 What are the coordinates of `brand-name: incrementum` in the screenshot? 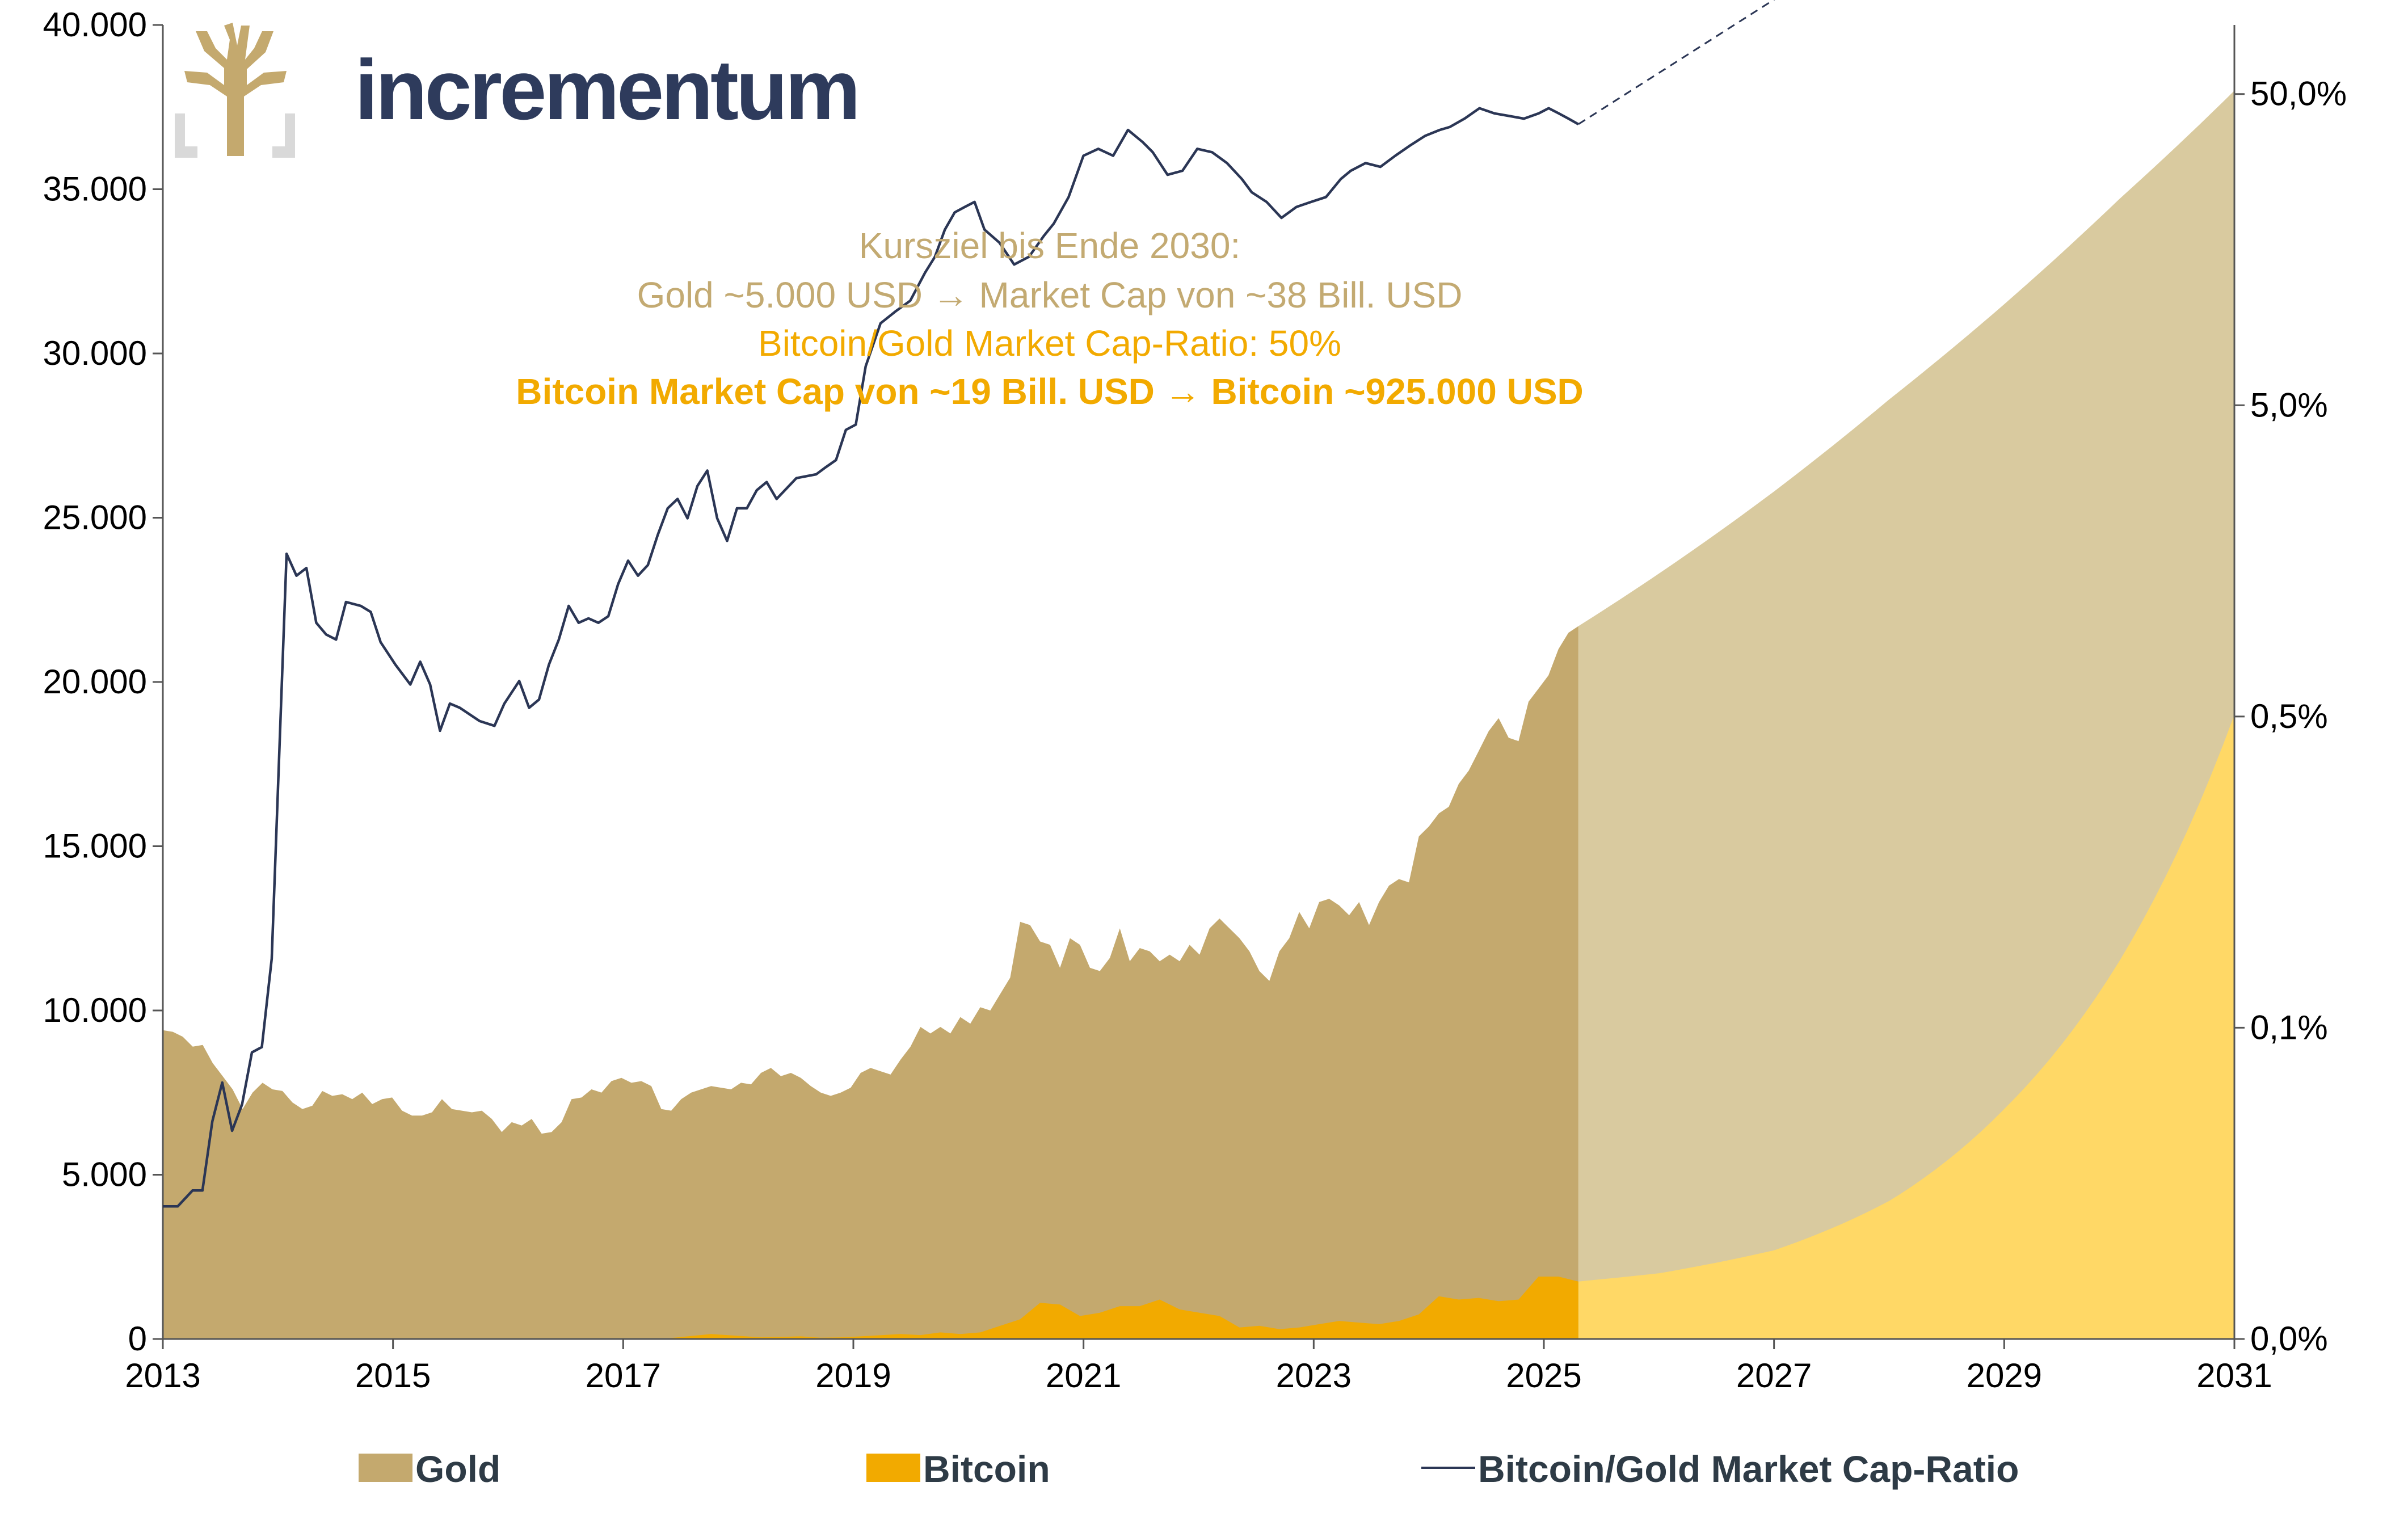 It's located at (606, 89).